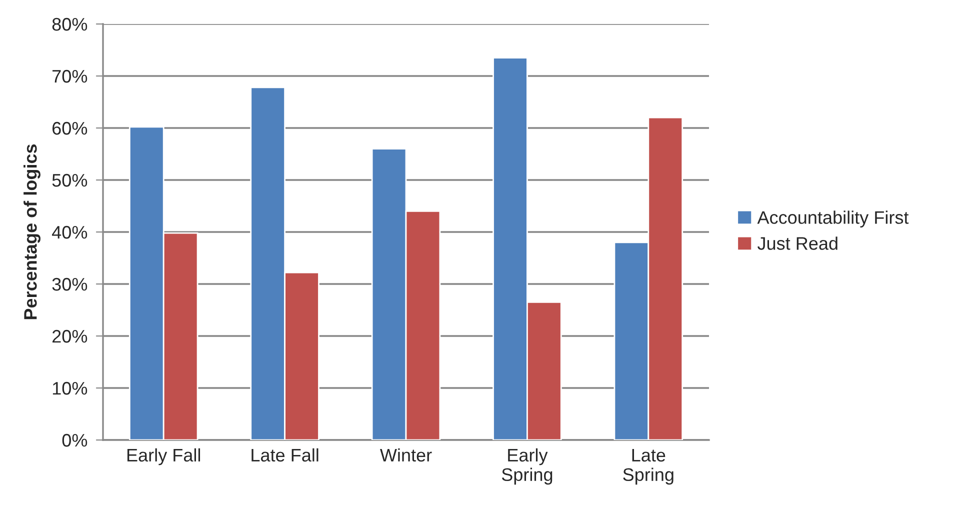  I want to click on y-tick-label: 30%, so click(70, 284).